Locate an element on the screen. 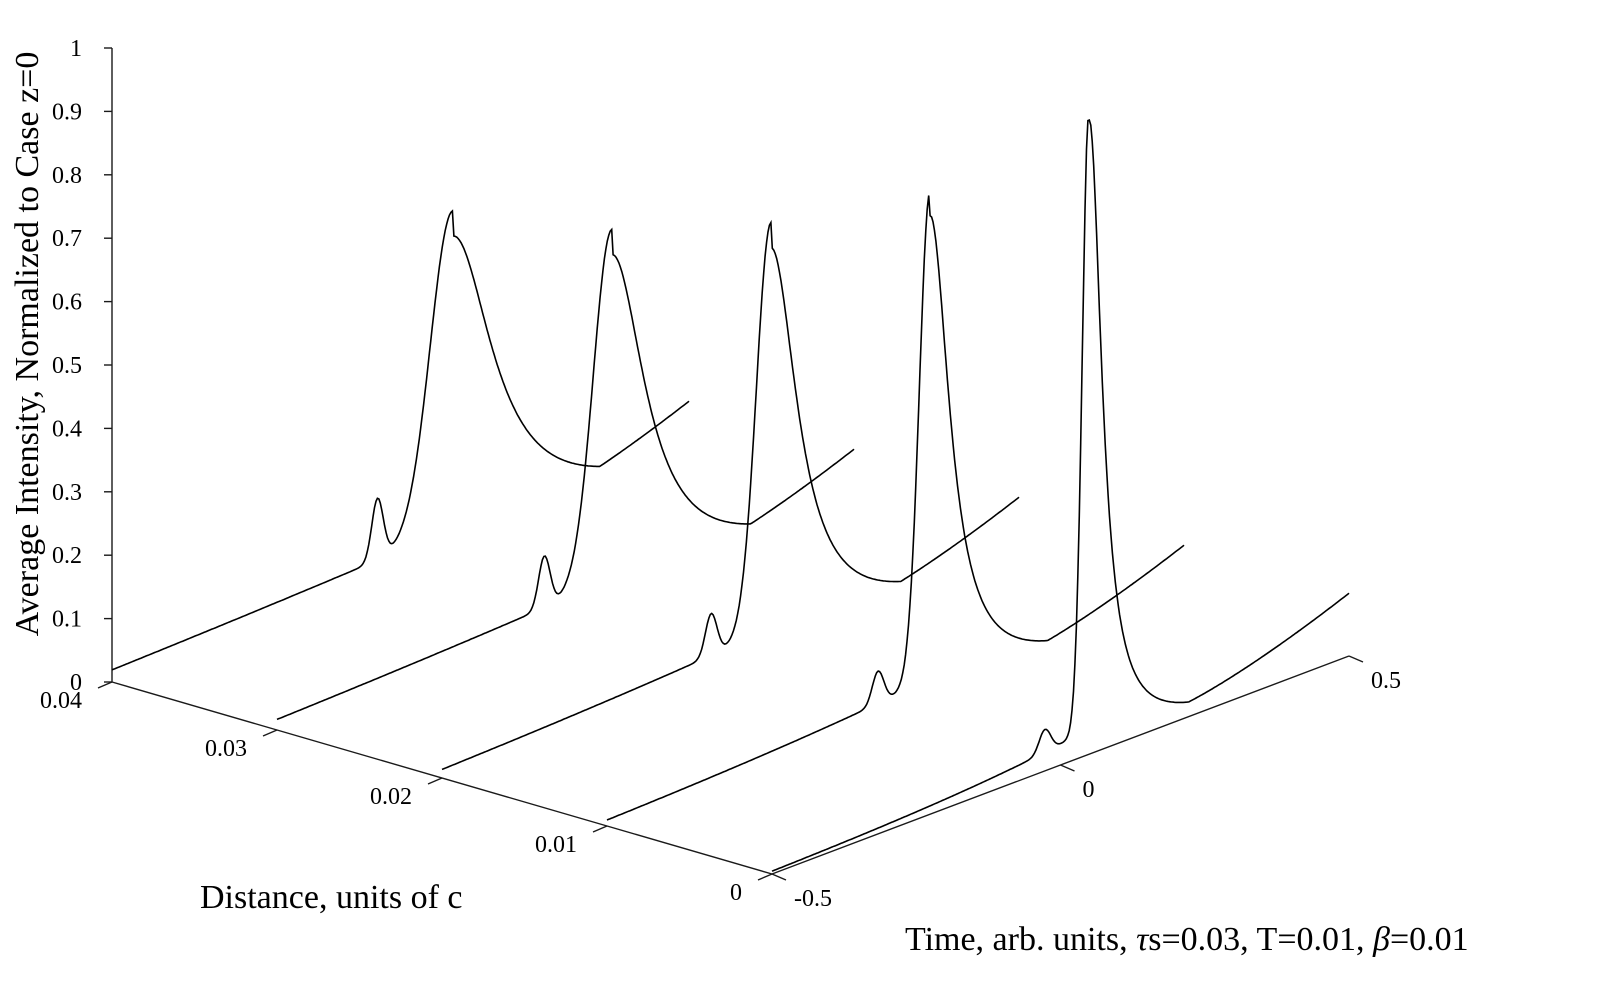  z-tick-label: 0.3 is located at coordinates (67, 493).